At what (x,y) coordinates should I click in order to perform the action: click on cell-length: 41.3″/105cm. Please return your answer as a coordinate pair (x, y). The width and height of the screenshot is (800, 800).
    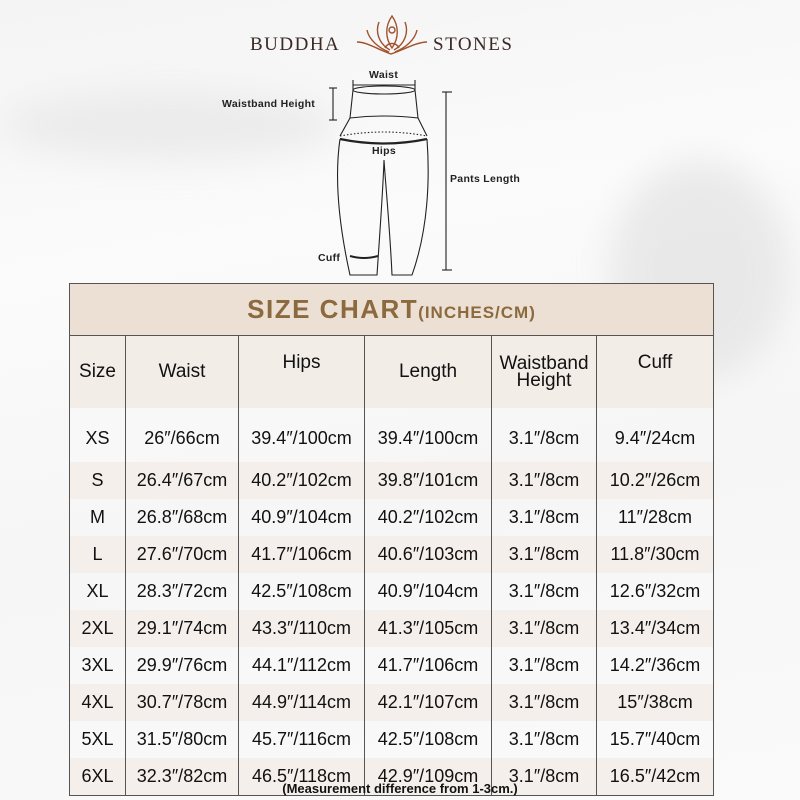
    Looking at the image, I should click on (428, 628).